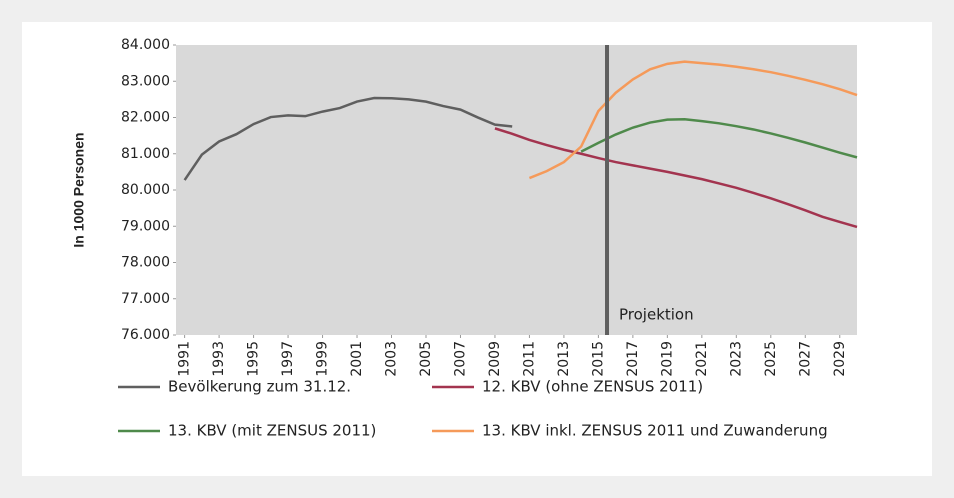 This screenshot has height=498, width=954. Describe the element at coordinates (736, 359) in the screenshot. I see `x-tick-label: 2023` at that location.